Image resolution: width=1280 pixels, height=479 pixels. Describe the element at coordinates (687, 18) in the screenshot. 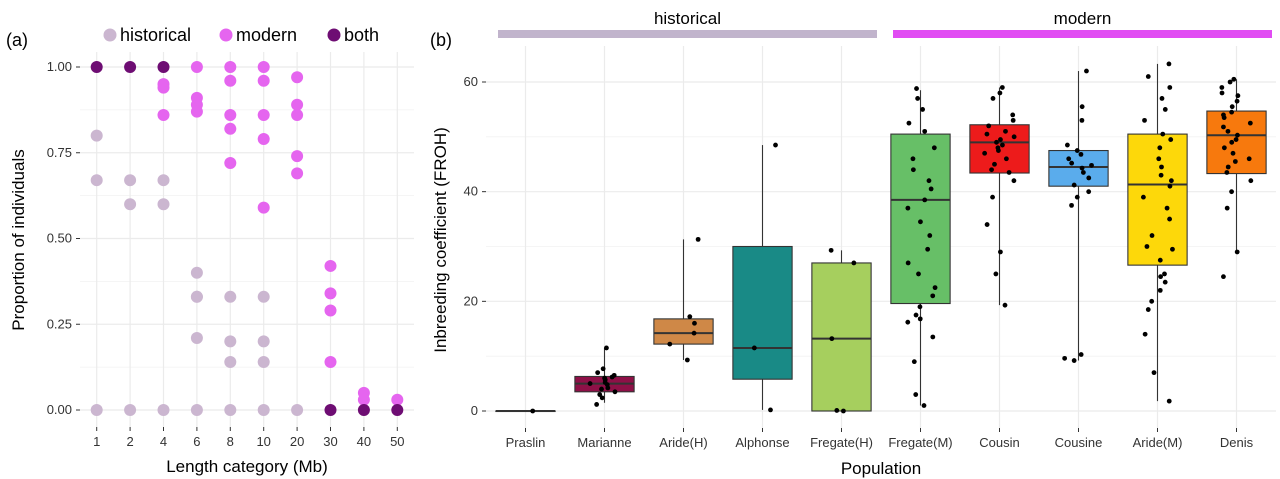

I see `group-label-historical: historical` at that location.